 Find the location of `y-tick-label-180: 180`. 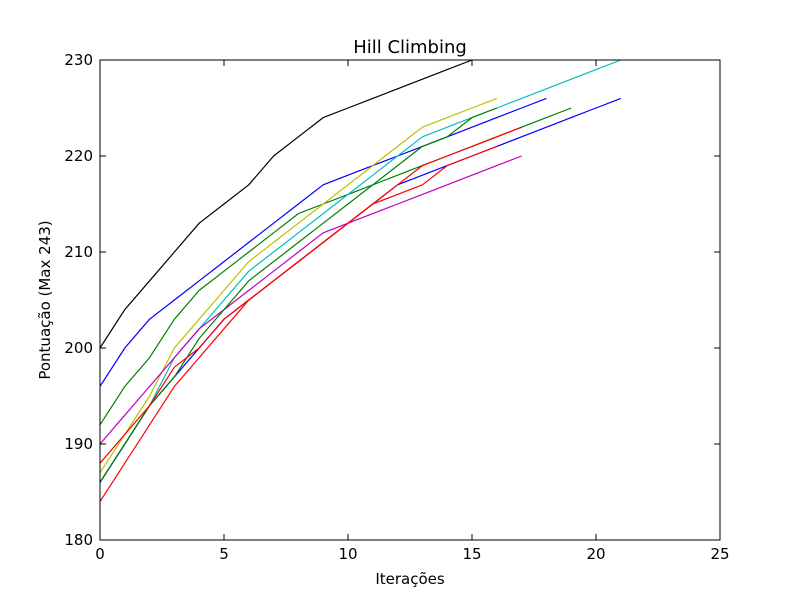

y-tick-label-180: 180 is located at coordinates (78, 540).